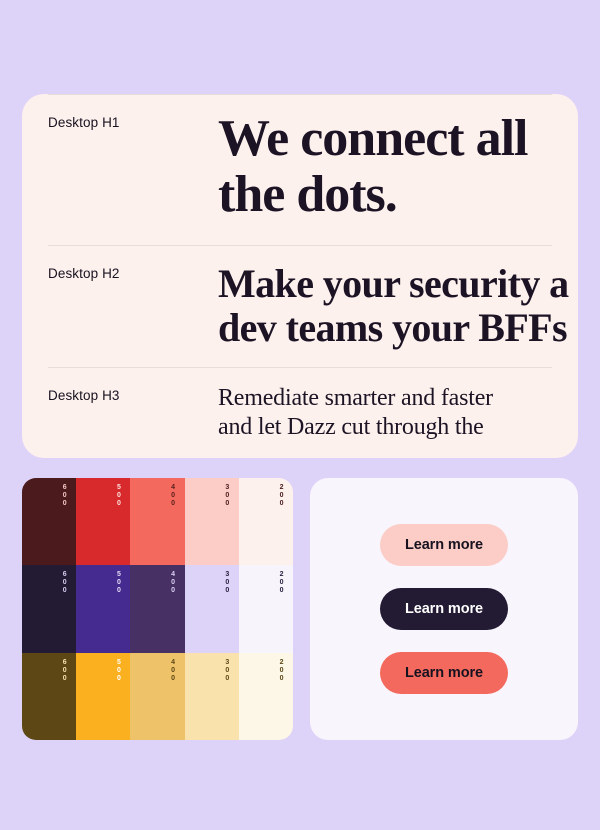  What do you see at coordinates (265, 696) in the screenshot?
I see `swatch-yellow-200: 200` at bounding box center [265, 696].